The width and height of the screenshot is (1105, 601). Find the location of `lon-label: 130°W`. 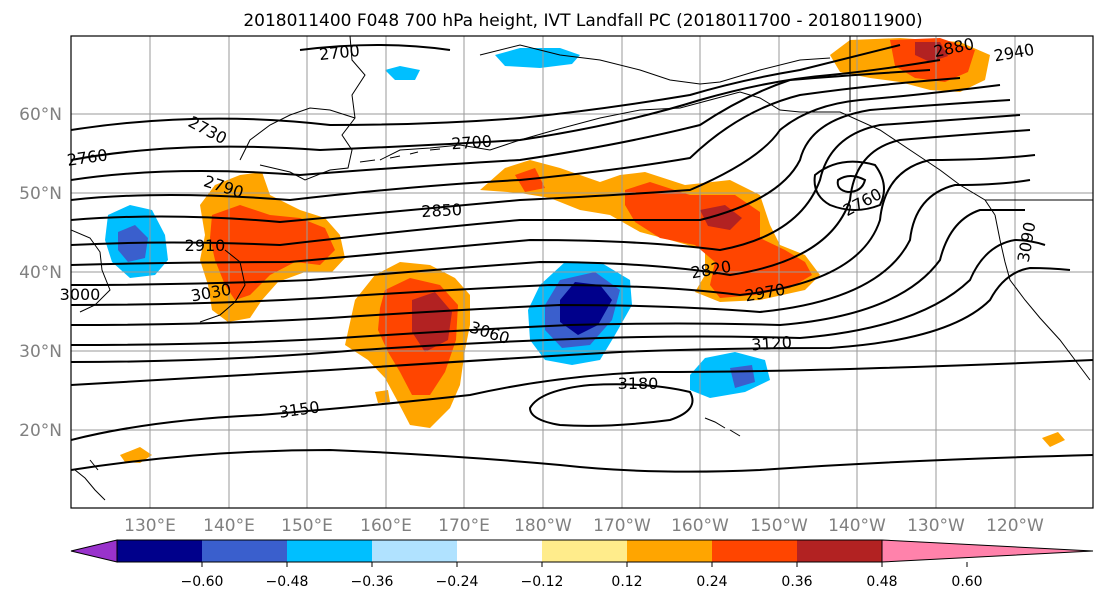

lon-label: 130°W is located at coordinates (936, 526).